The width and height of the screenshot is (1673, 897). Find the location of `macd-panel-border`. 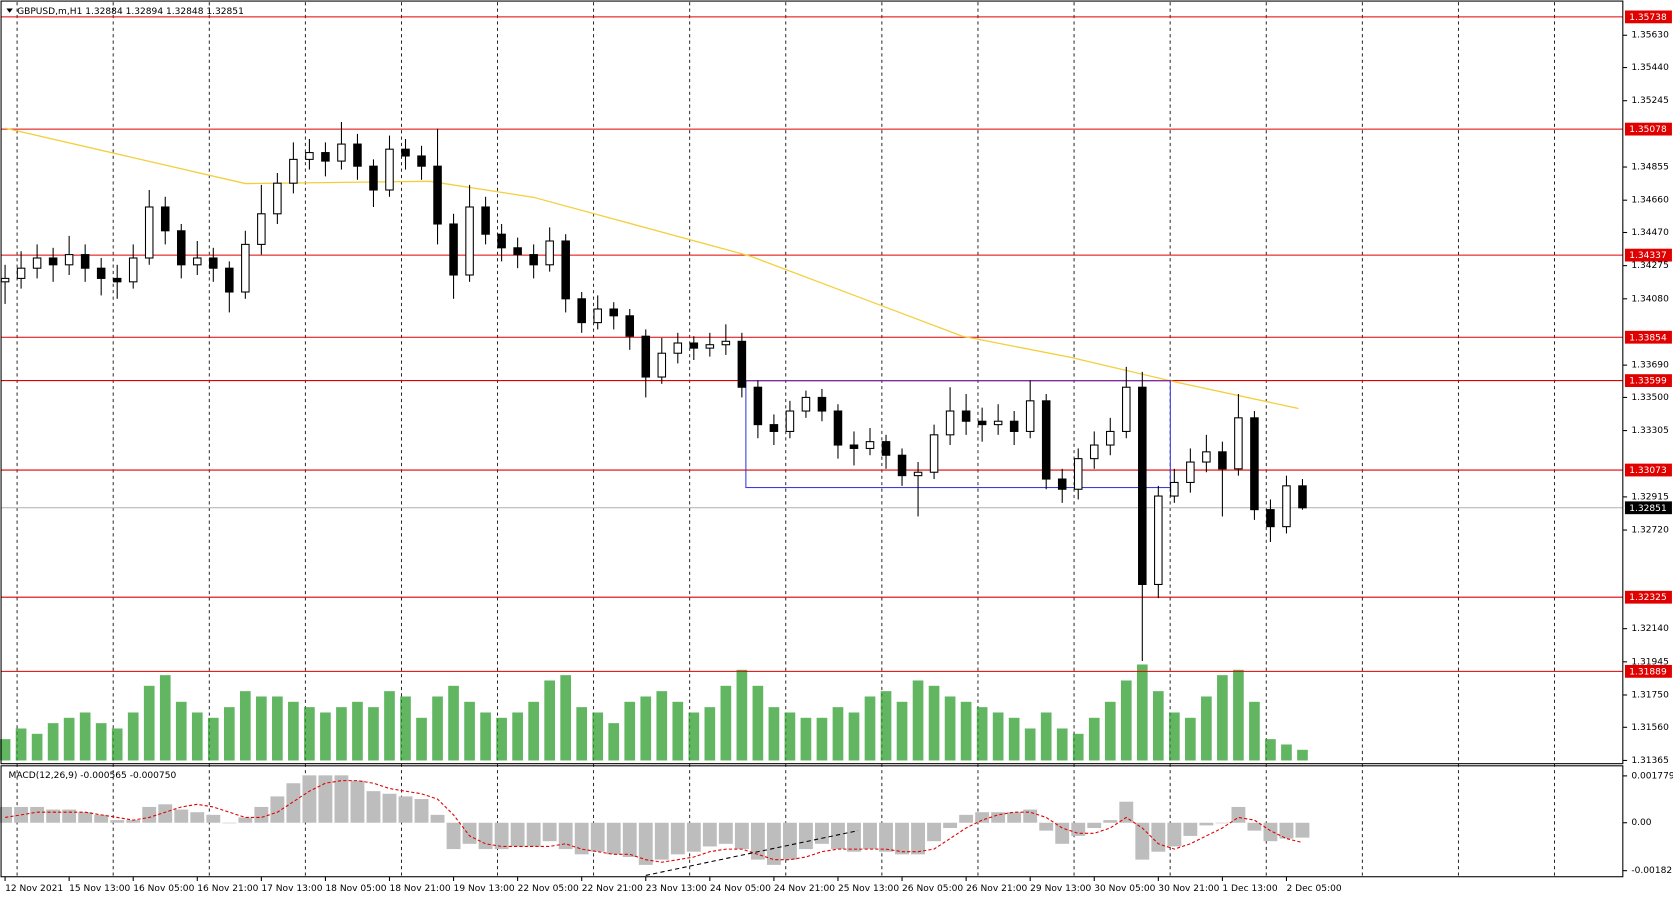

macd-panel-border is located at coordinates (812, 821).